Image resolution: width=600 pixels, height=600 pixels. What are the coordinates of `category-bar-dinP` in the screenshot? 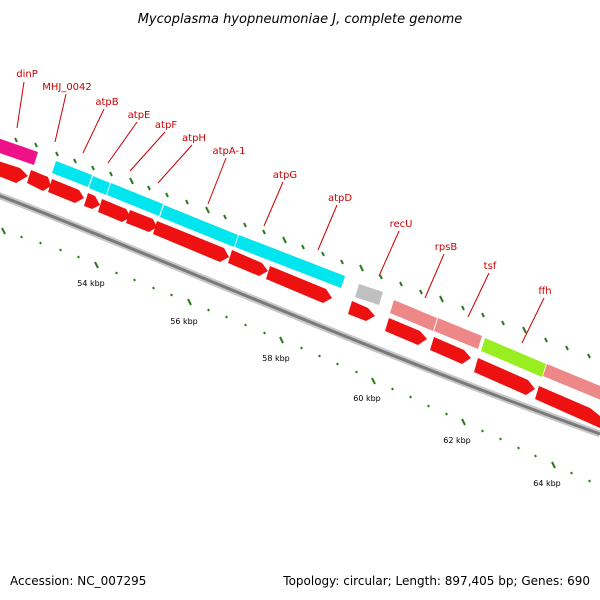 It's located at (19, 151).